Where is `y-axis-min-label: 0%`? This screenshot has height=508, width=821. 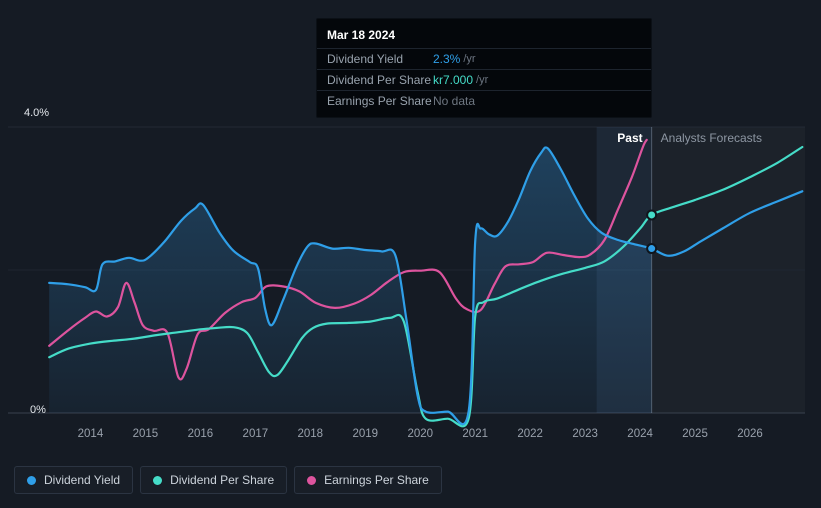
y-axis-min-label: 0% is located at coordinates (38, 410).